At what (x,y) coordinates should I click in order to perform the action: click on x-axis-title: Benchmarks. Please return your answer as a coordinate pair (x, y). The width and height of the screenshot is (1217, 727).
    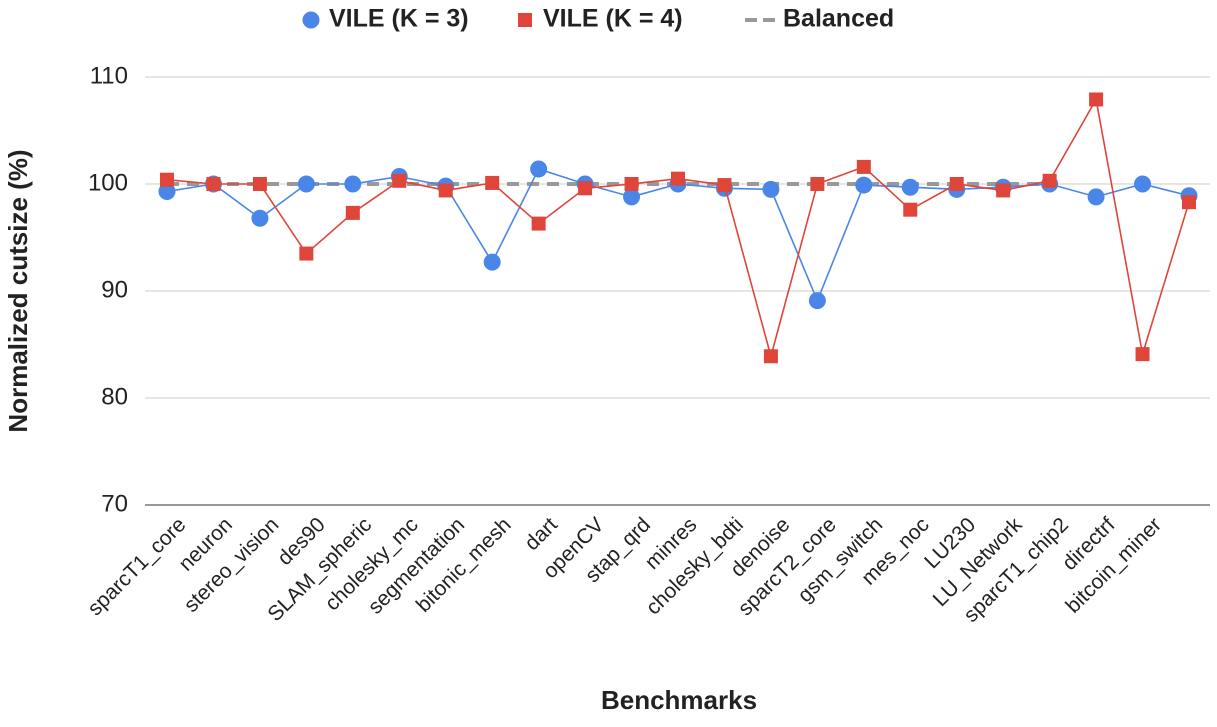
    Looking at the image, I should click on (679, 700).